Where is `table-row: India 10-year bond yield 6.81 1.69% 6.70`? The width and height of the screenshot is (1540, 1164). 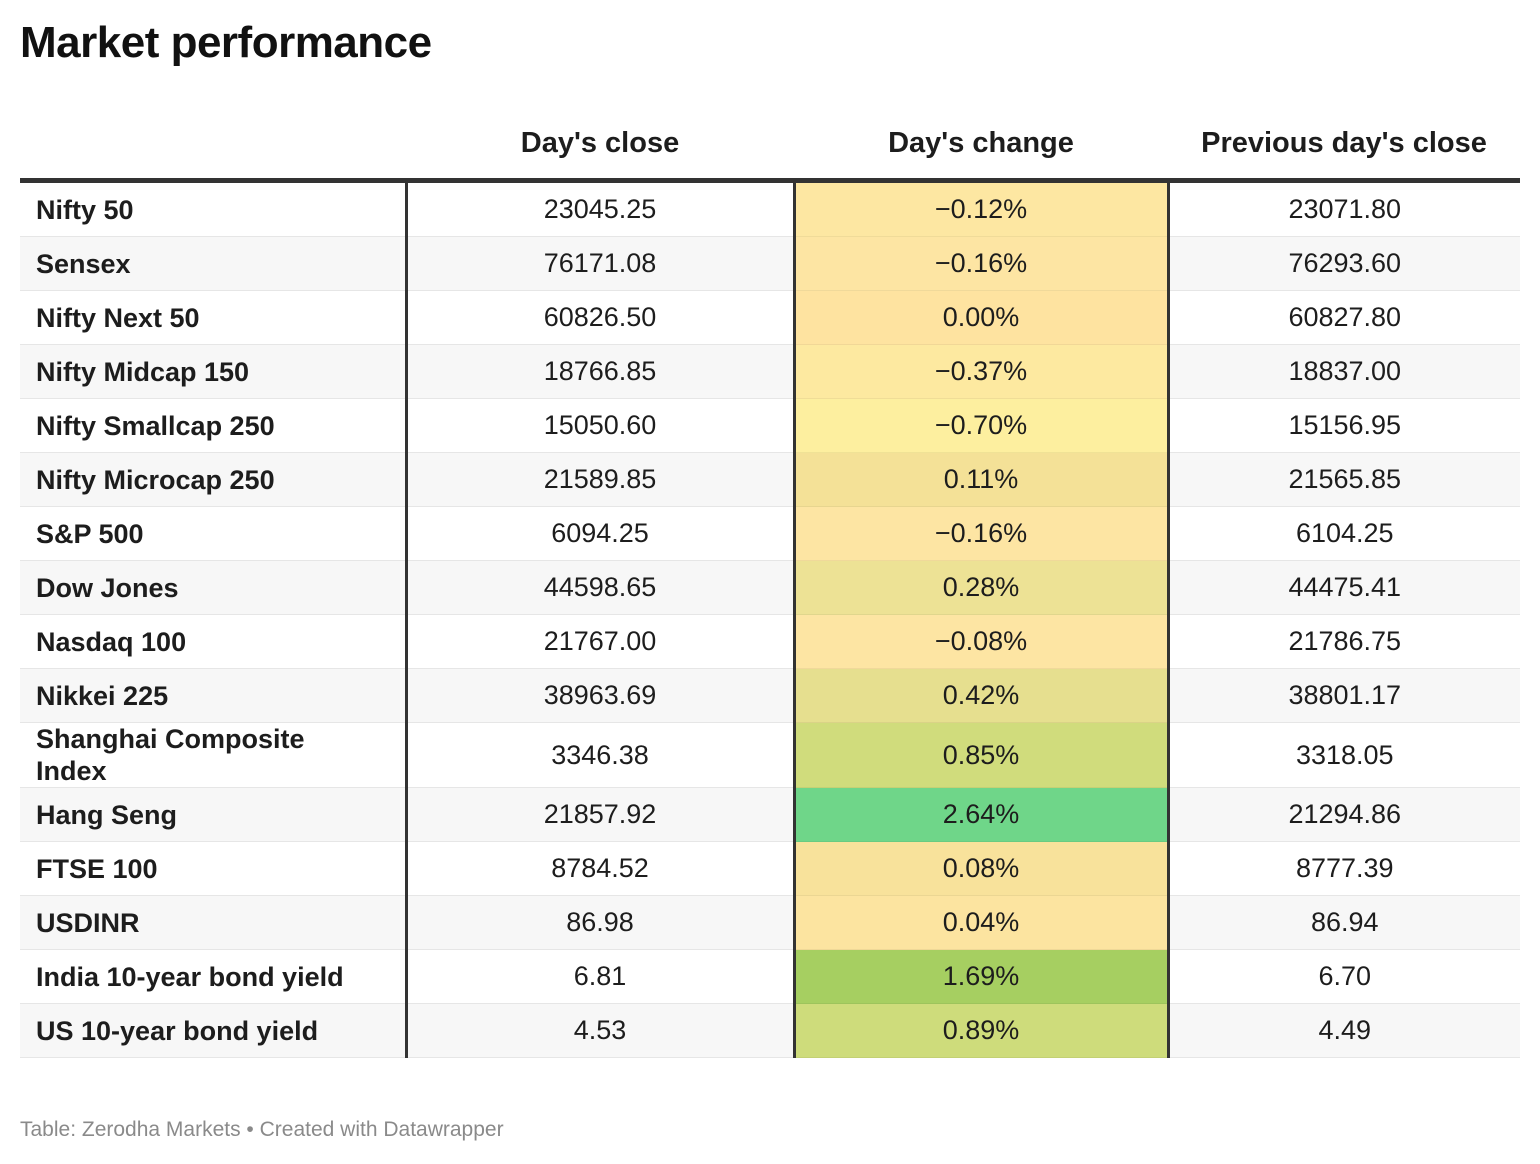 table-row: India 10-year bond yield 6.81 1.69% 6.70 is located at coordinates (770, 976).